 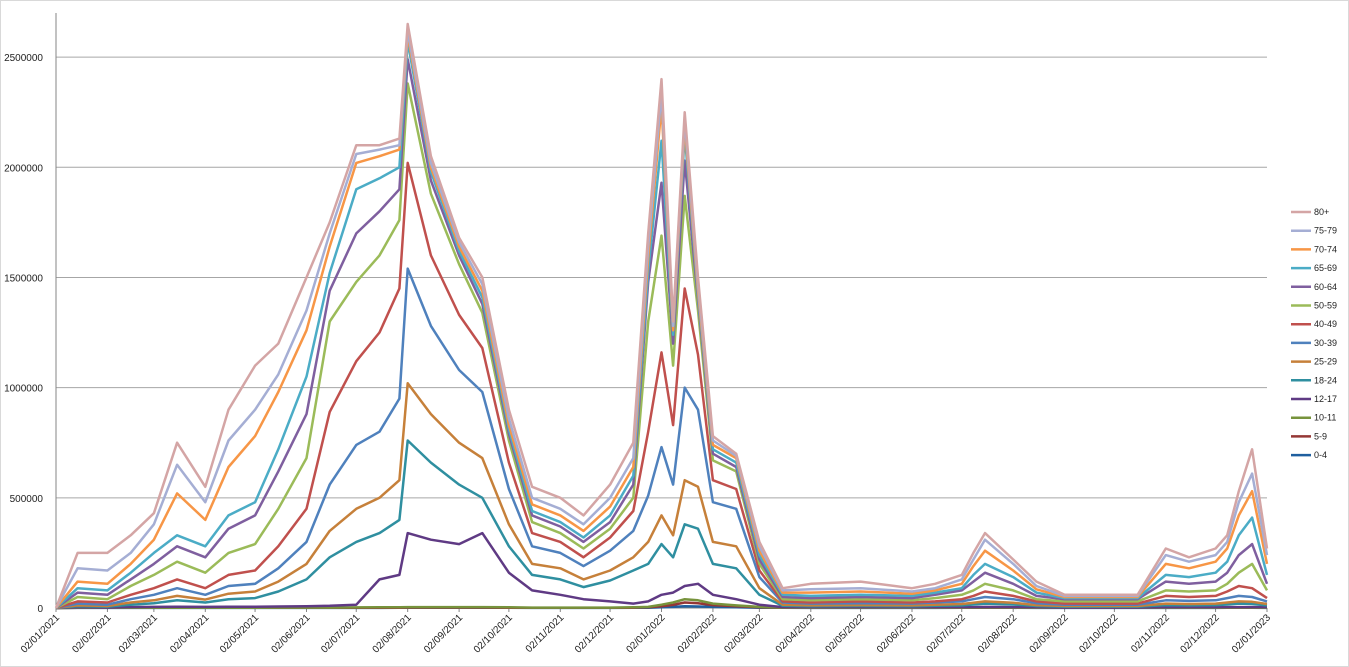 I want to click on x-tick-label: 02/07/2021, so click(x=340, y=633).